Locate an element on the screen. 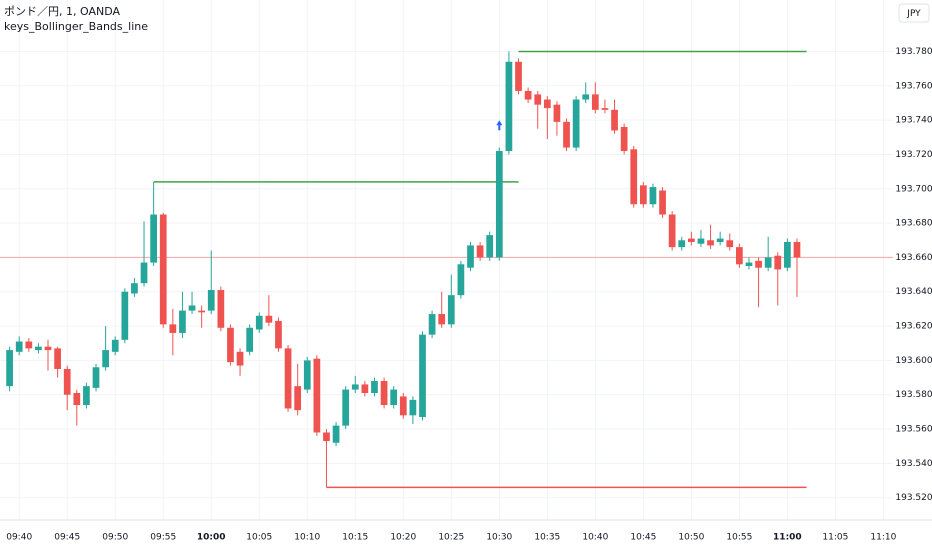 The height and width of the screenshot is (550, 932). x-tick-label: 10:30 is located at coordinates (499, 538).